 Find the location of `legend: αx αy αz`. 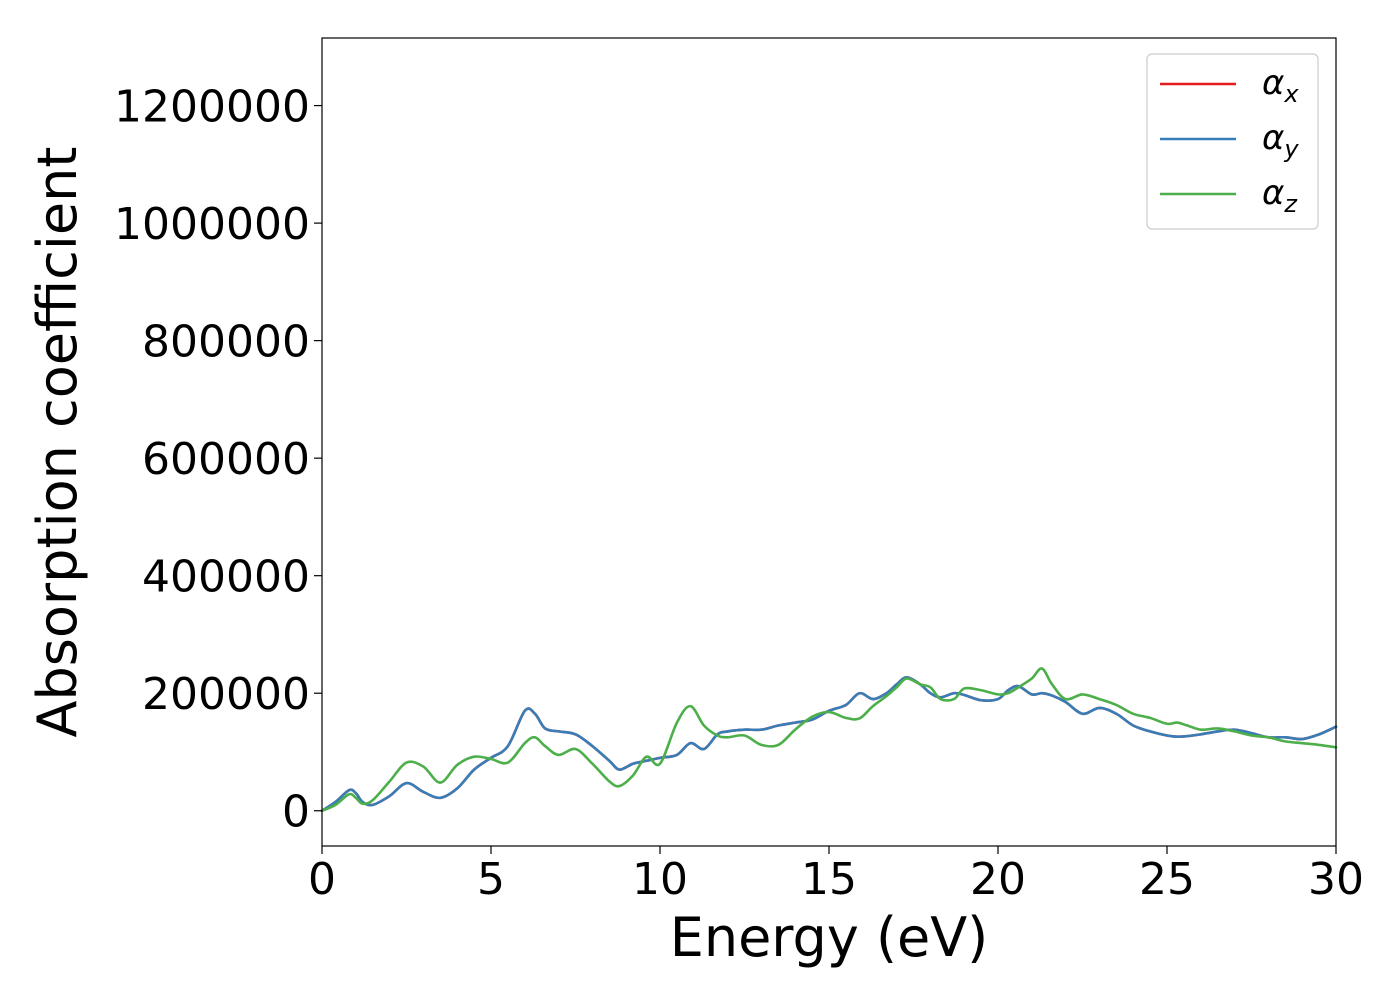

legend: αx αy αz is located at coordinates (1232, 141).